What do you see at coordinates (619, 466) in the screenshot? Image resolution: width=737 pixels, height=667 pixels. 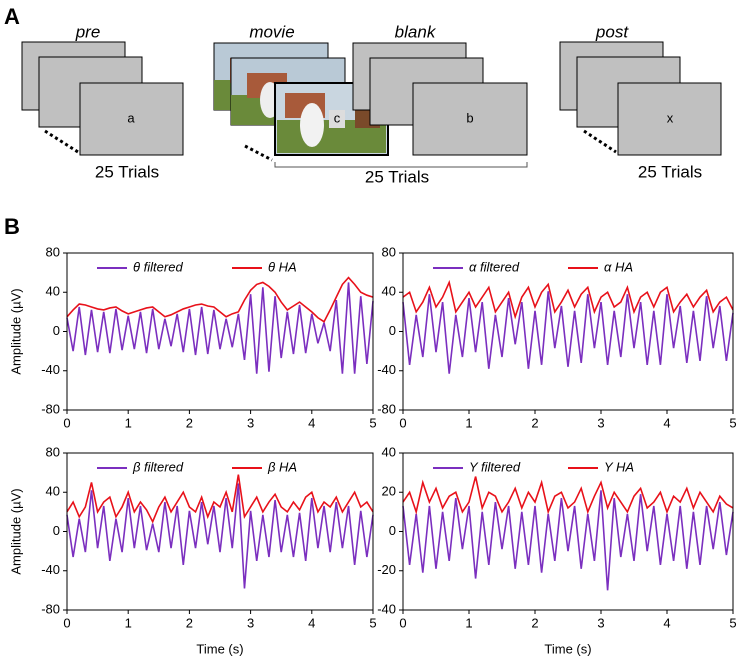 I see `legend-label: Y HA` at bounding box center [619, 466].